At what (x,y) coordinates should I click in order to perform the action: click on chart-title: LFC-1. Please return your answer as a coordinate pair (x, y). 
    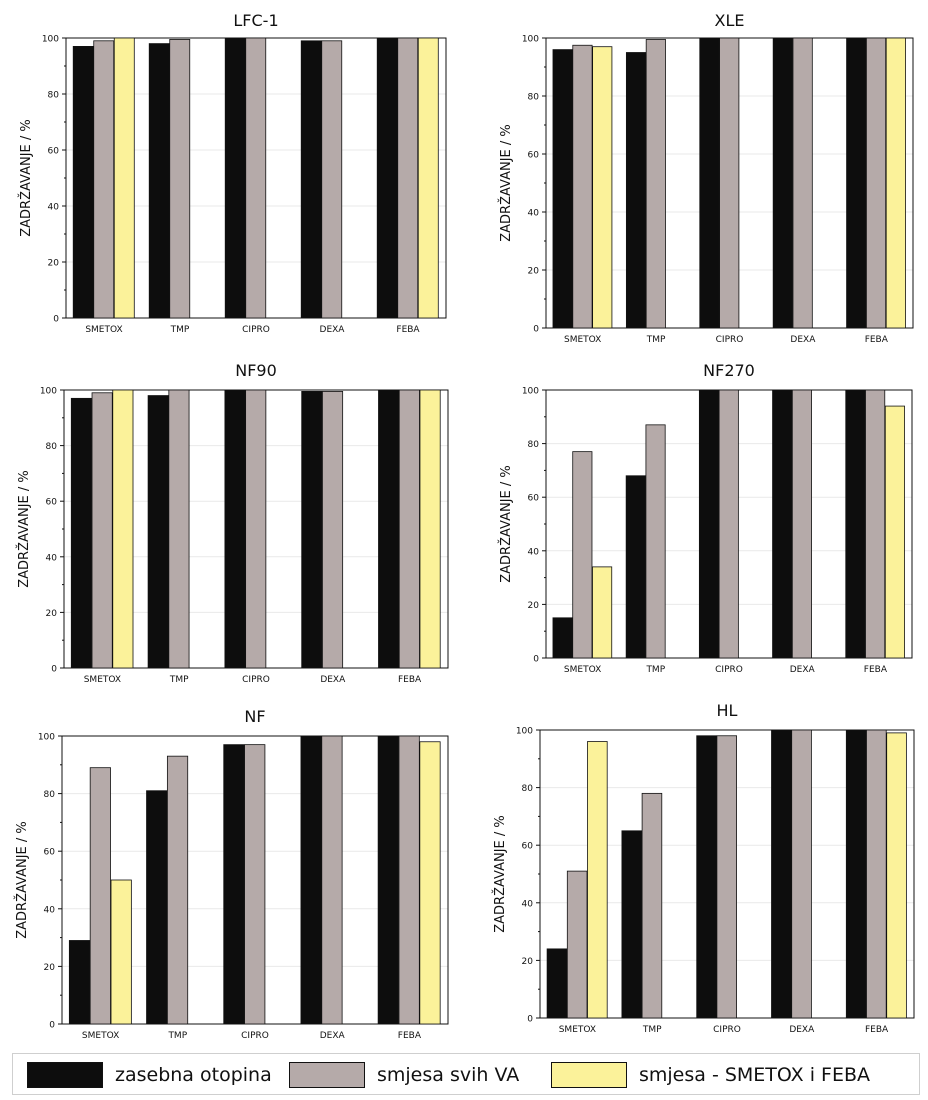
    Looking at the image, I should click on (255, 20).